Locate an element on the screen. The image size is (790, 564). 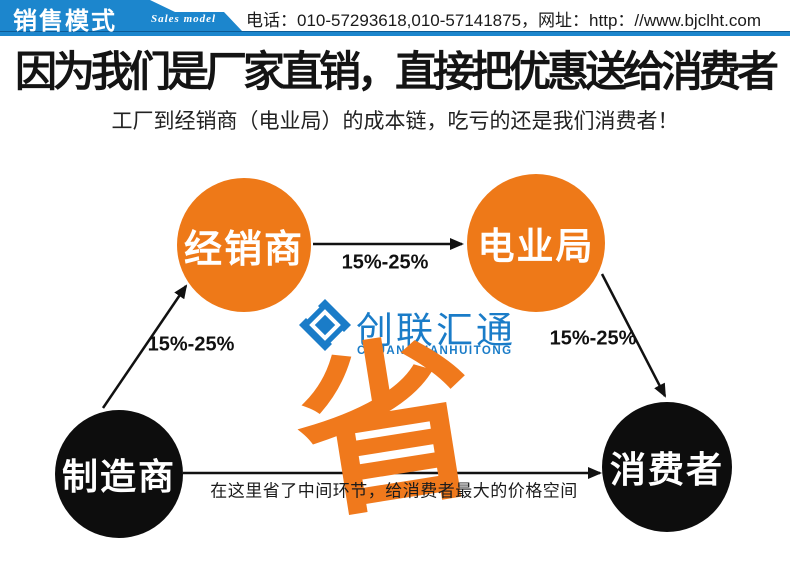
node-consumer: 消费者 is located at coordinates (667, 467).